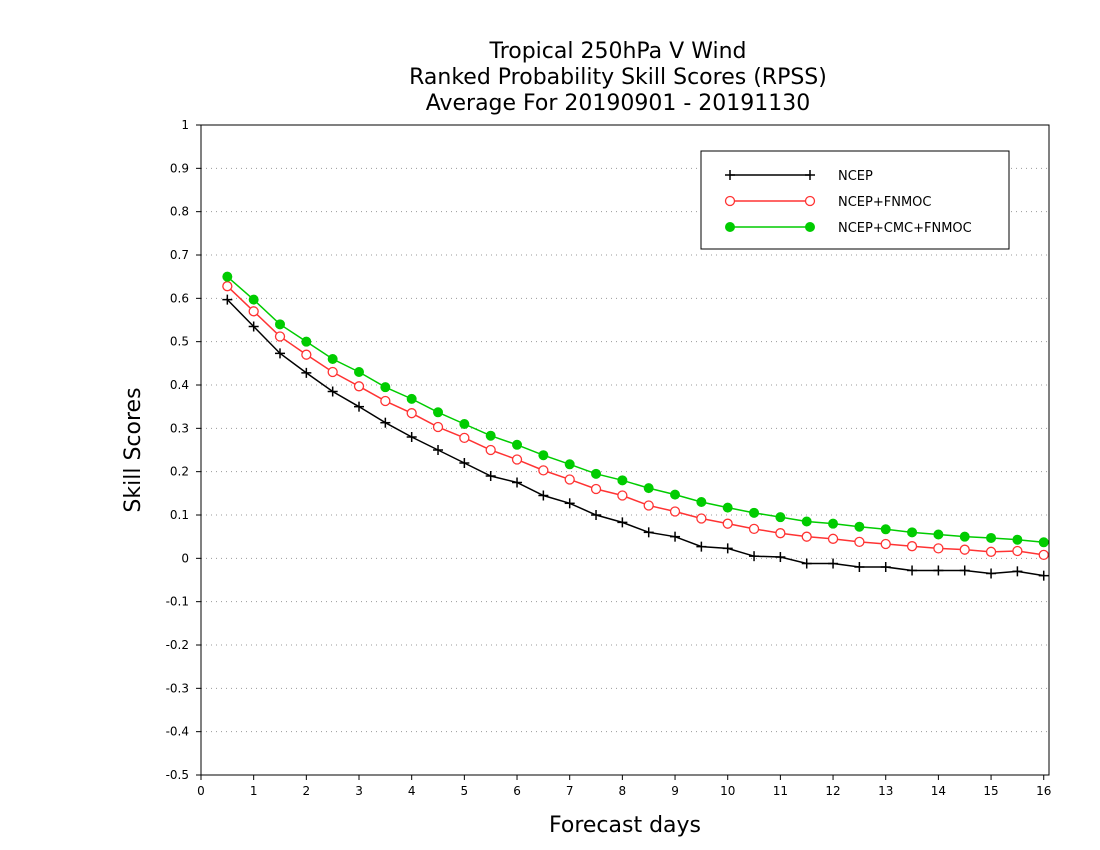 This screenshot has height=850, width=1100. Describe the element at coordinates (177, 732) in the screenshot. I see `y-tick-label: -0.4` at that location.